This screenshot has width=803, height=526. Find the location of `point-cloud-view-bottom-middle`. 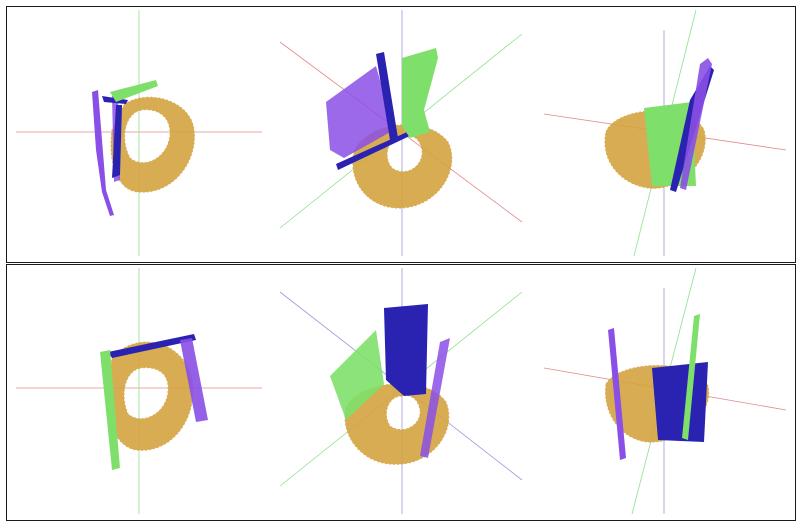

point-cloud-view-bottom-middle is located at coordinates (401, 391).